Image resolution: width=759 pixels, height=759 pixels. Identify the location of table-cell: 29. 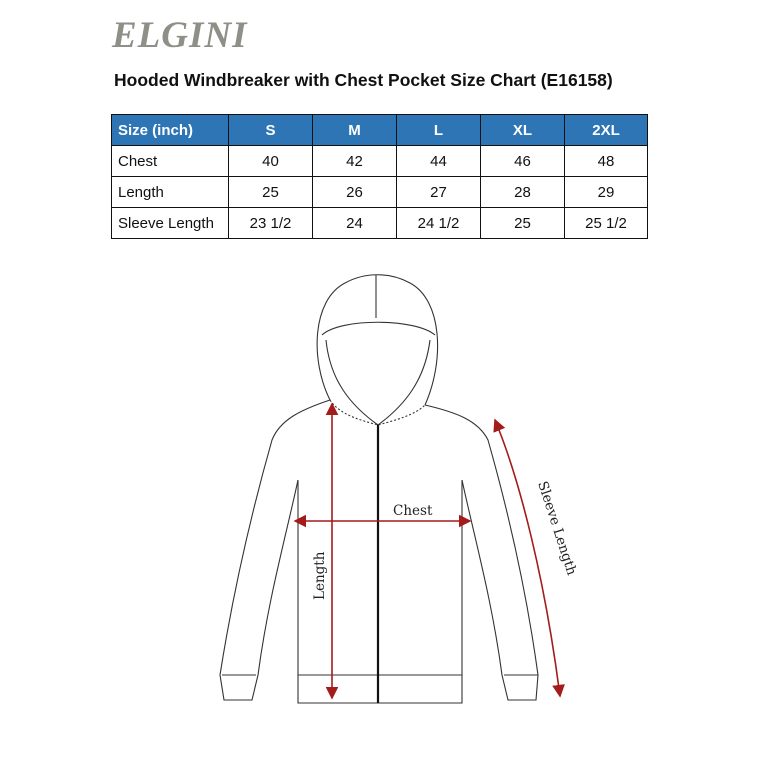
(606, 192).